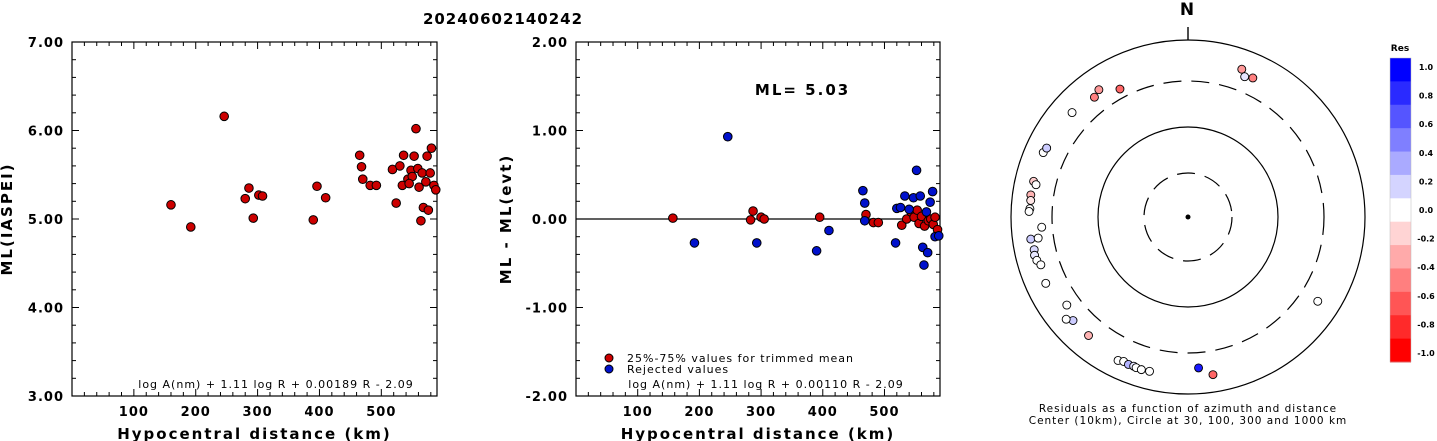 Image resolution: width=1437 pixels, height=441 pixels. I want to click on colorbar-tick-label: 0.6, so click(1426, 124).